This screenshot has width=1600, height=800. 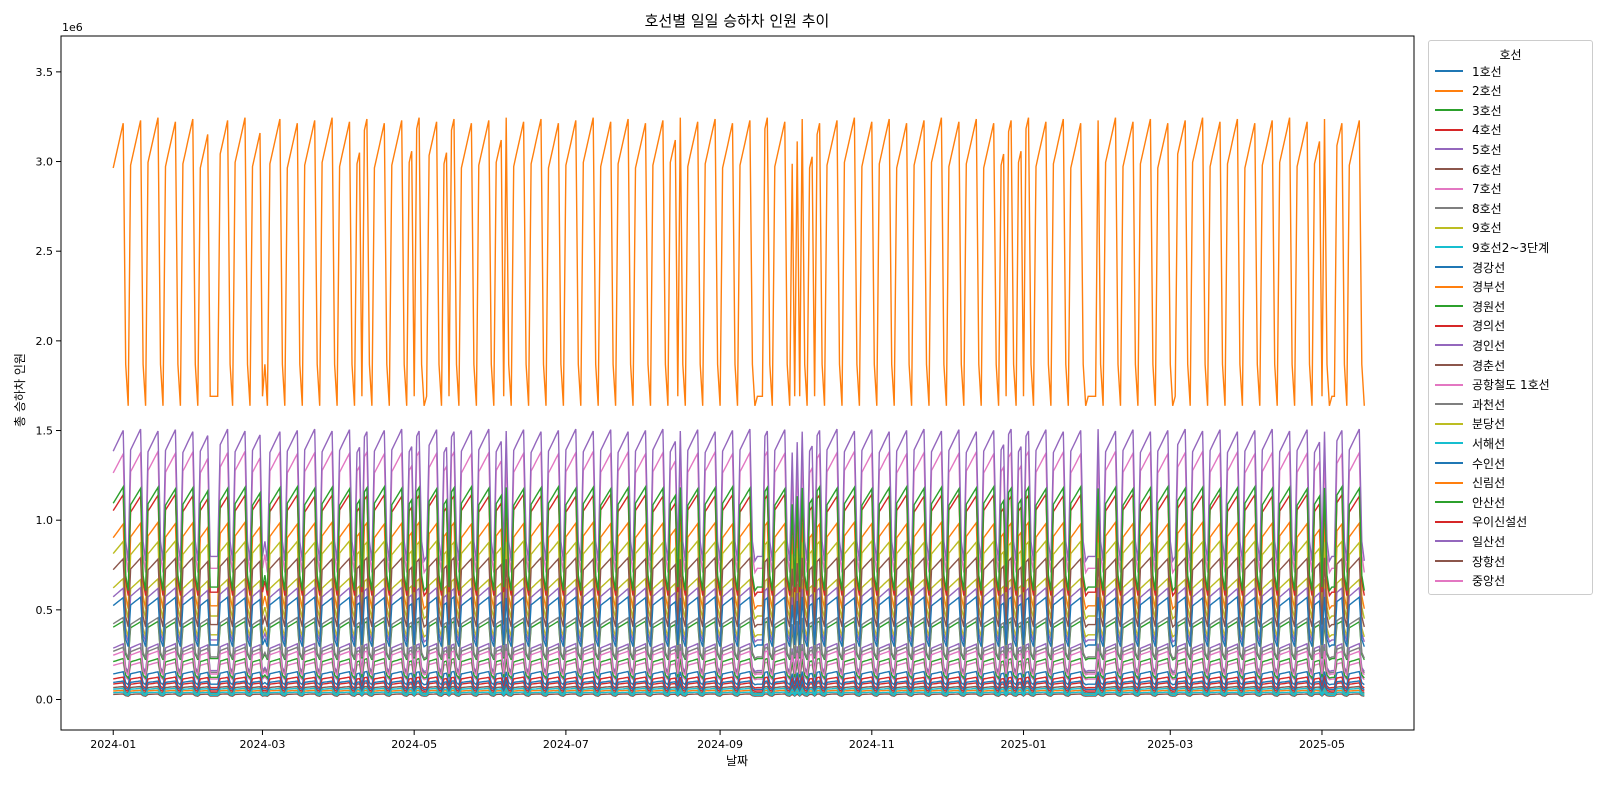 I want to click on legend-item: 7호선, so click(x=1468, y=189).